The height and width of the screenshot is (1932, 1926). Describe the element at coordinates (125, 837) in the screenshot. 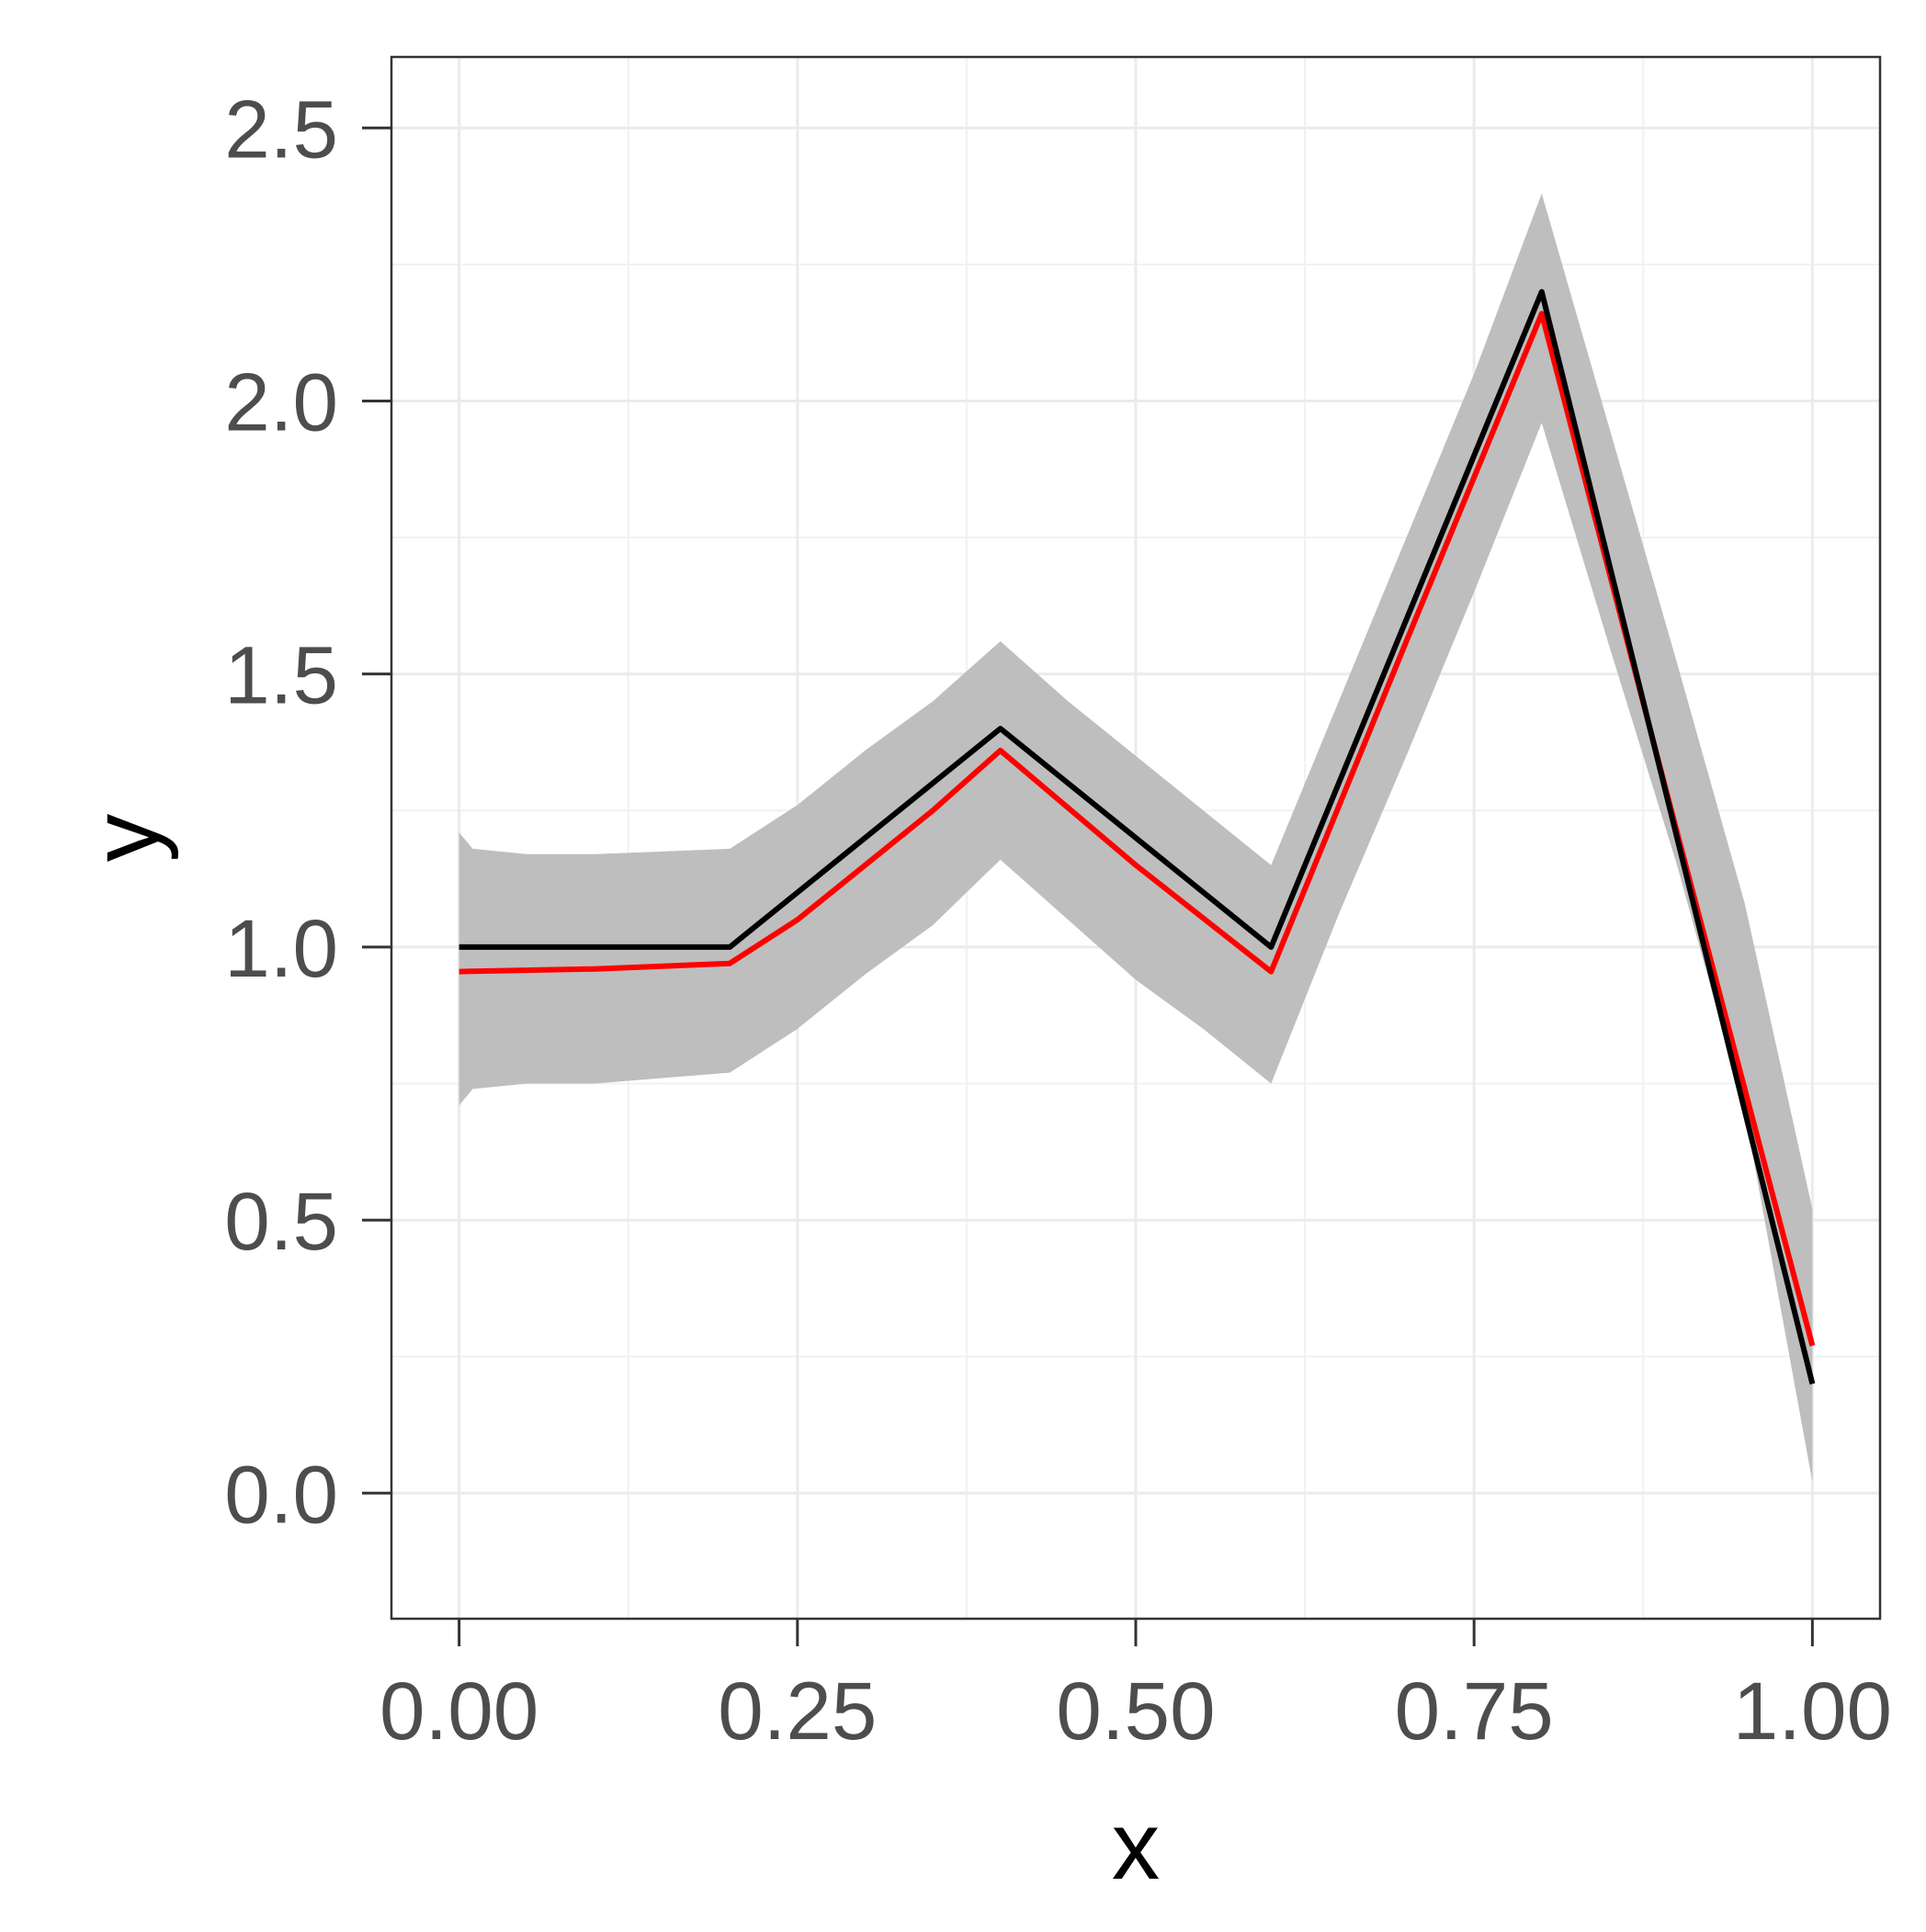

I see `y-axis-title: y` at that location.